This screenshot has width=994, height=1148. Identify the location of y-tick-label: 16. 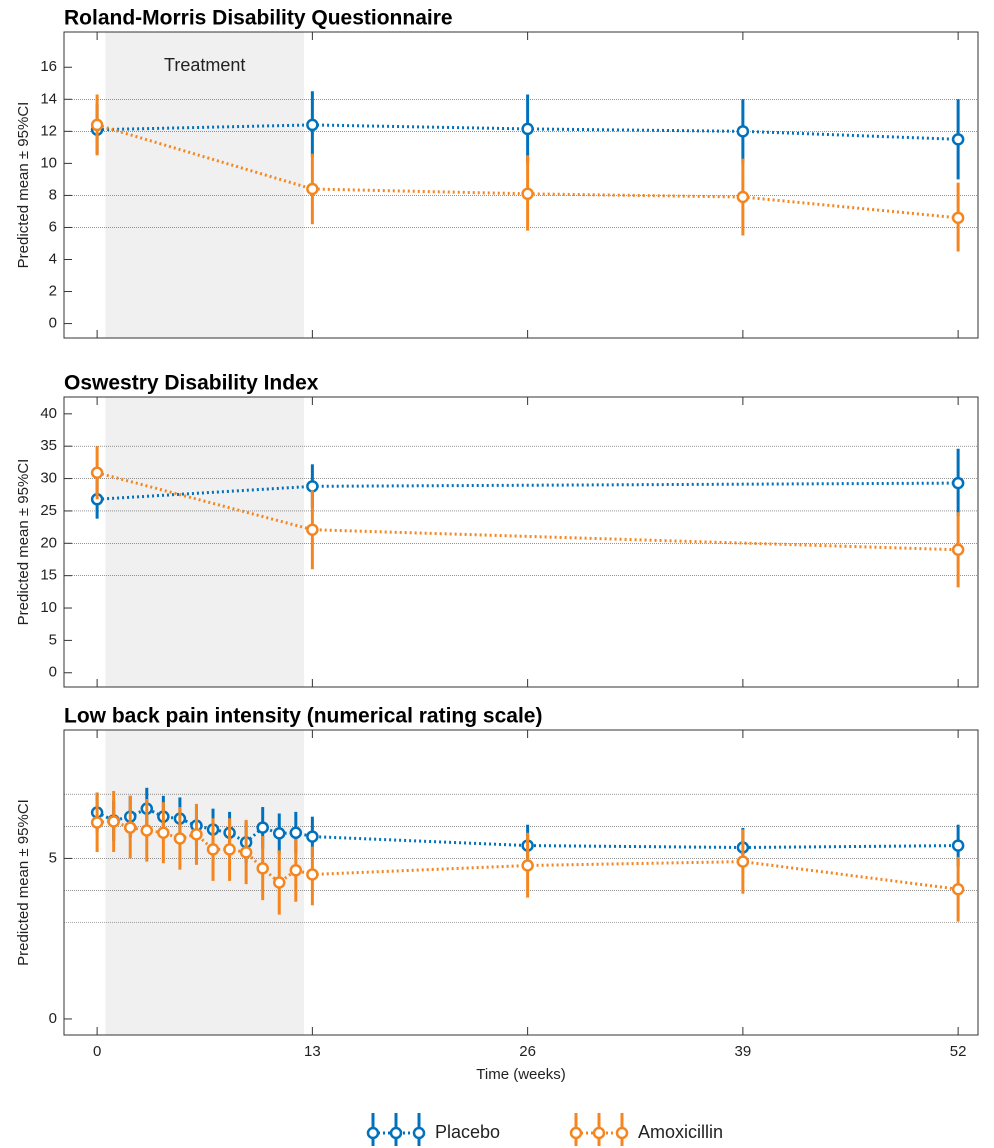
(48, 66).